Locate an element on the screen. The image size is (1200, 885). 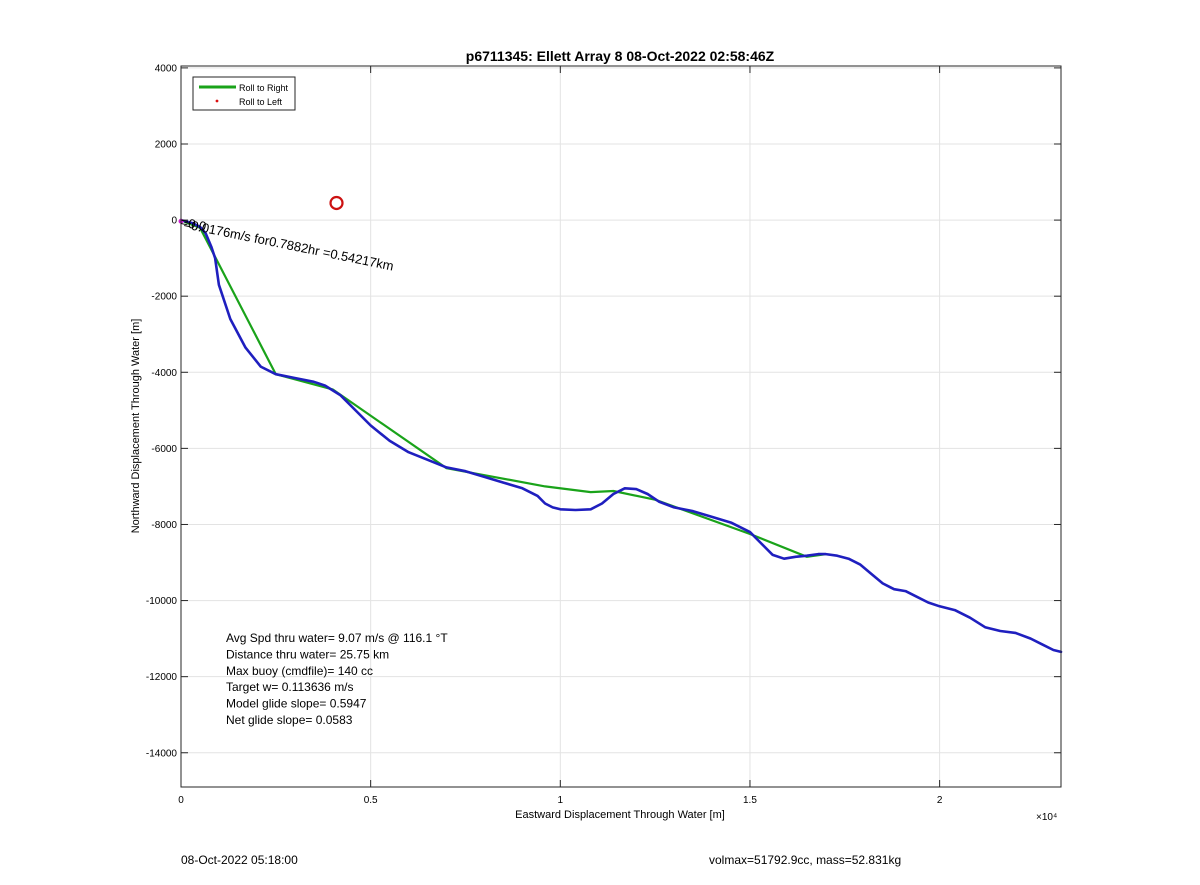
annotation-line: Target w= 0.113636 m/s is located at coordinates (290, 687).